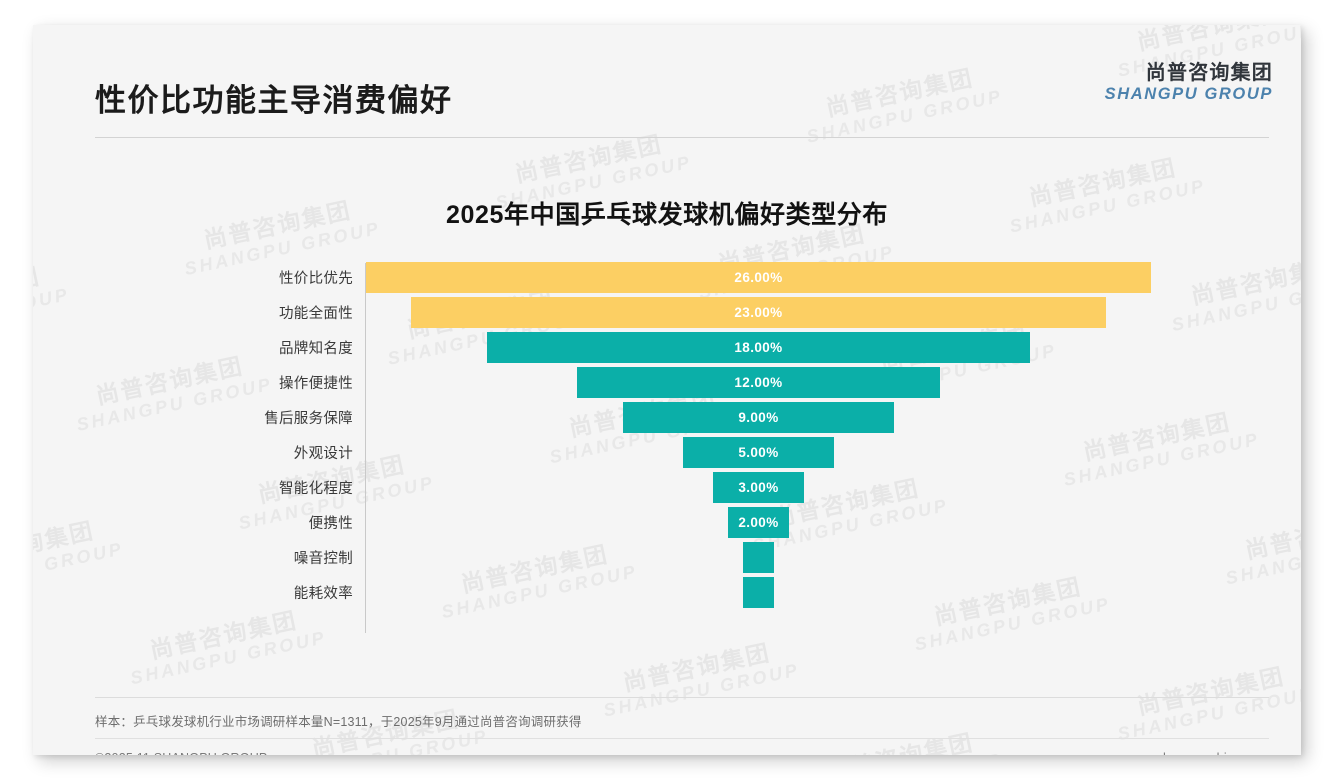 The image size is (1340, 780). I want to click on chart-bar-value-label: 2.00%, so click(758, 522).